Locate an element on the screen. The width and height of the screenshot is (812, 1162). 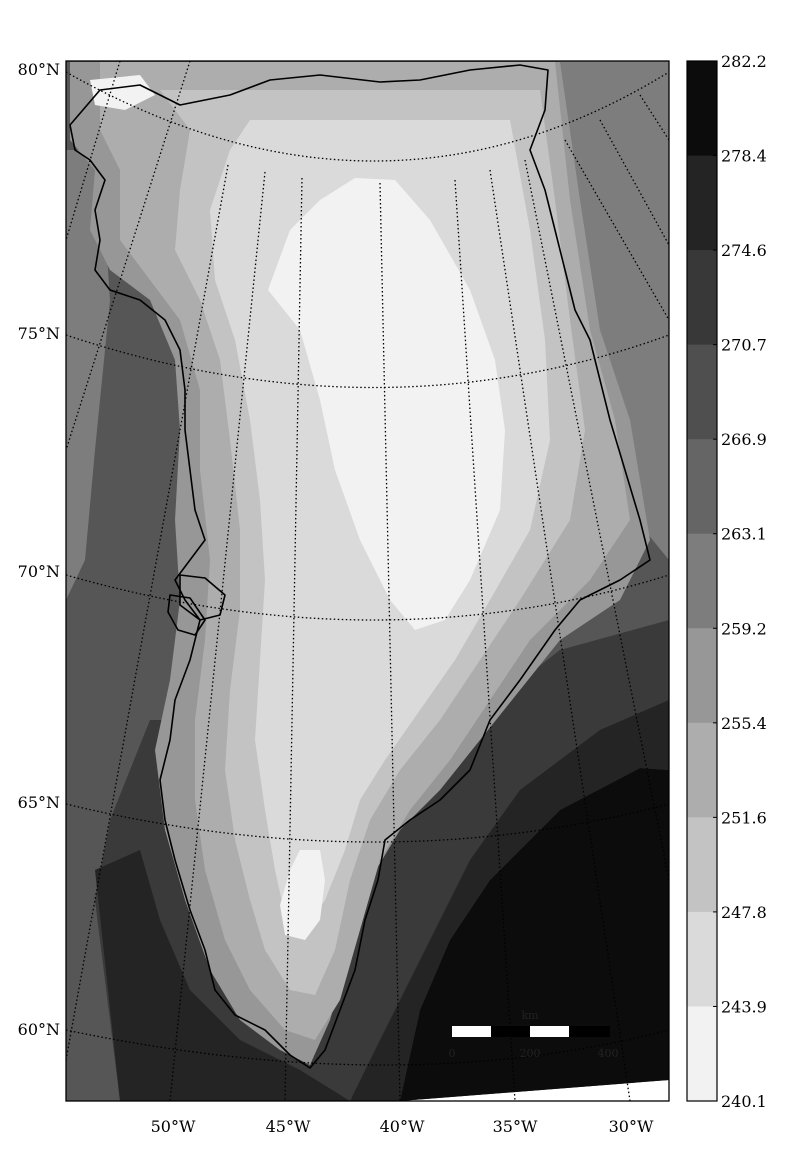
colorbar-tick-label: 274.6 is located at coordinates (744, 250).